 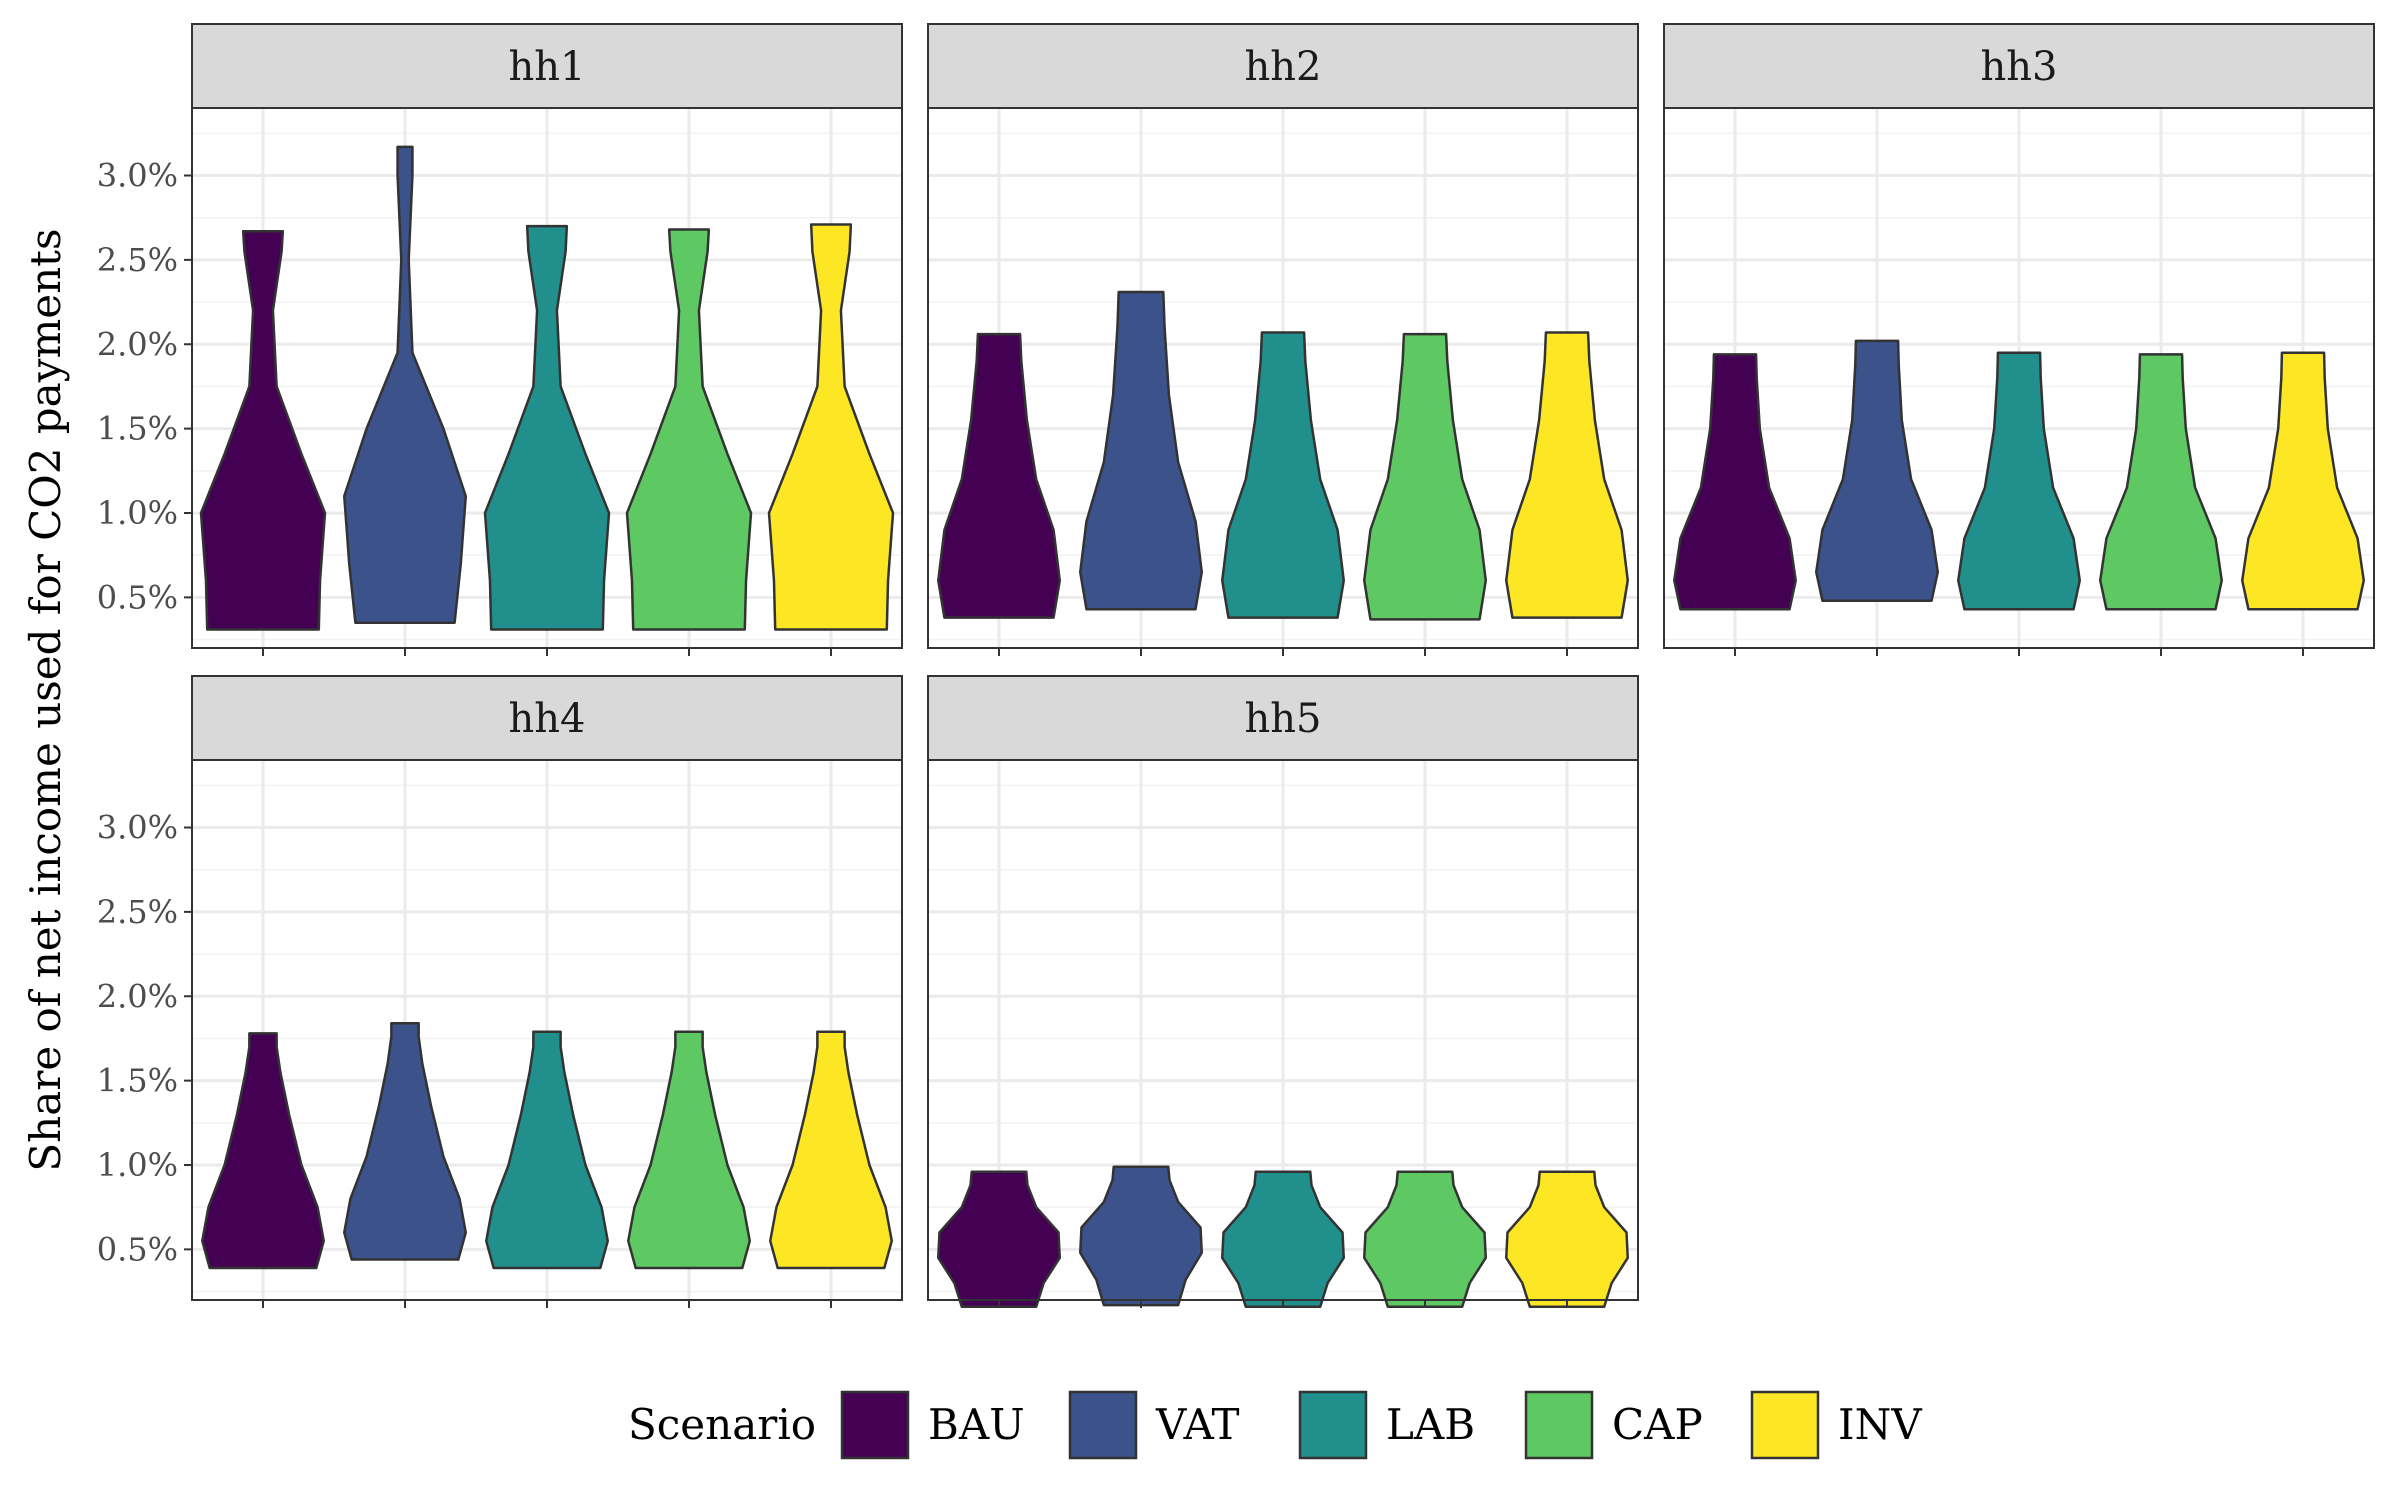 I want to click on legend-swatch-vat, so click(x=1103, y=1425).